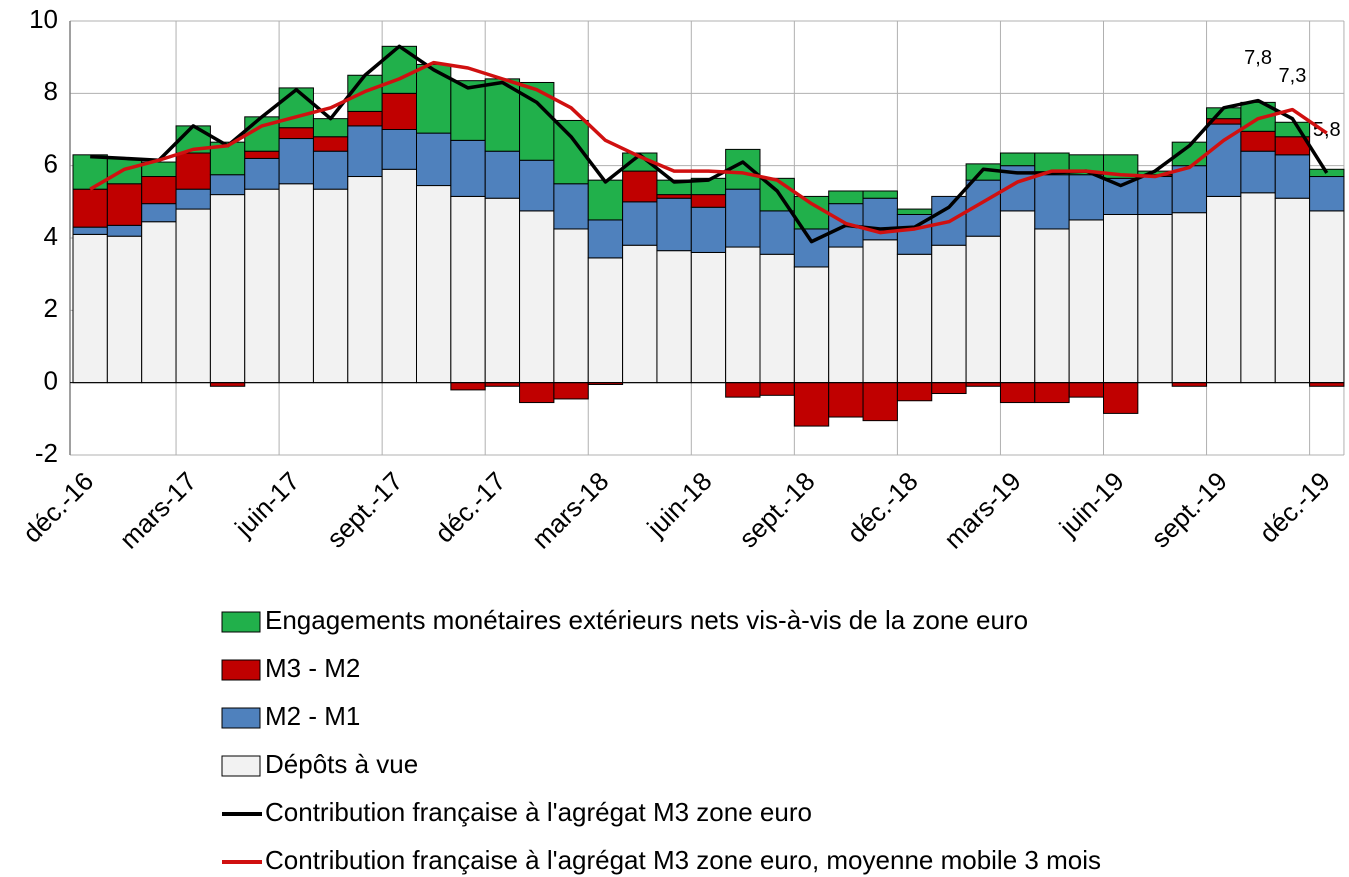 Image resolution: width=1349 pixels, height=877 pixels. I want to click on y-tick-label: 0, so click(51, 381).